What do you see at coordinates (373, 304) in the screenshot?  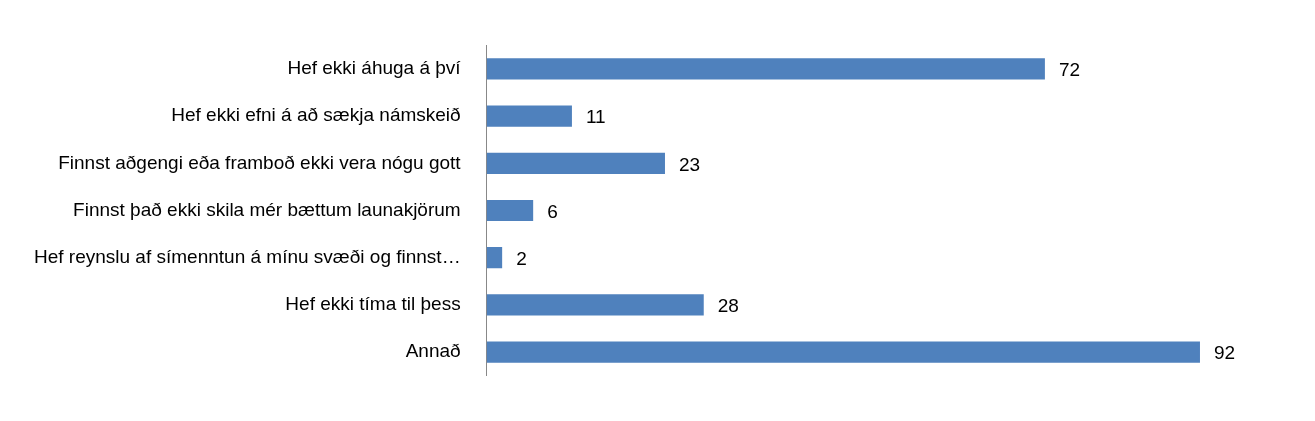 I see `y-tick-label: Hef ekki tíma til þess` at bounding box center [373, 304].